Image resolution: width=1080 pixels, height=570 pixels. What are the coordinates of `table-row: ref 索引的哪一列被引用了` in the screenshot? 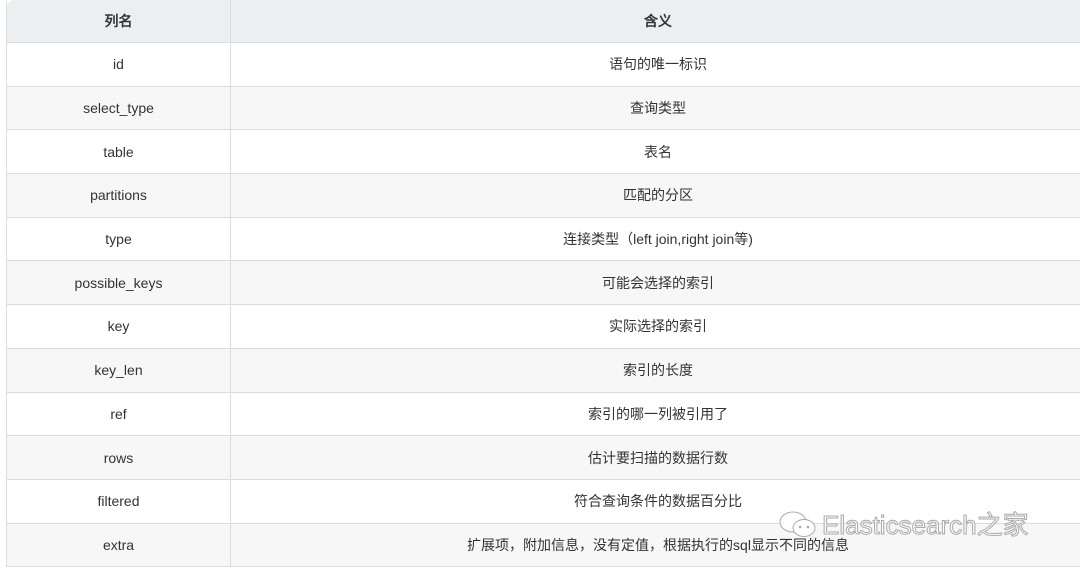 It's located at (543, 414).